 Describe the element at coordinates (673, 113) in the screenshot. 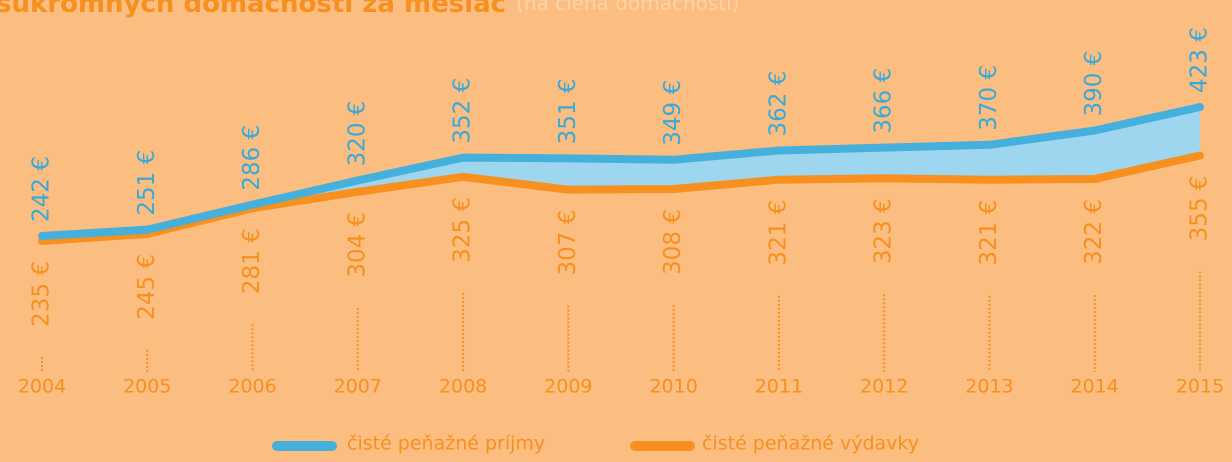

I see `data-label: 349 €` at that location.